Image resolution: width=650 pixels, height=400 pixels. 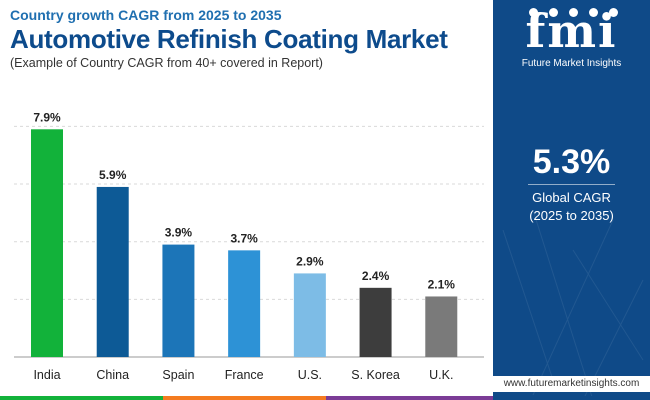 I want to click on website-url: www.futuremarketinsights.com, so click(x=571, y=384).